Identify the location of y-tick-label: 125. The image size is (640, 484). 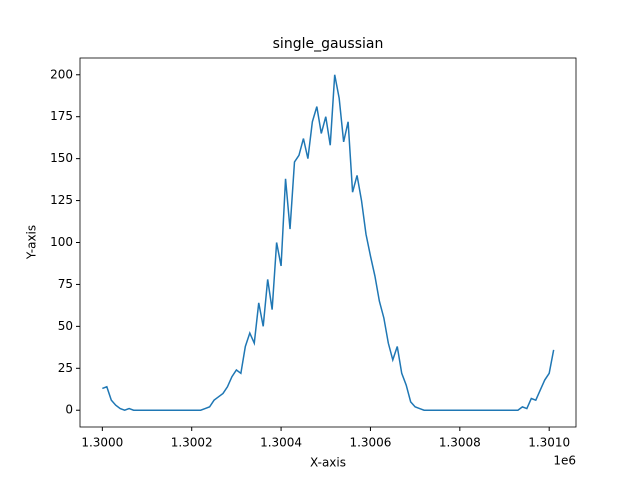
(61, 200).